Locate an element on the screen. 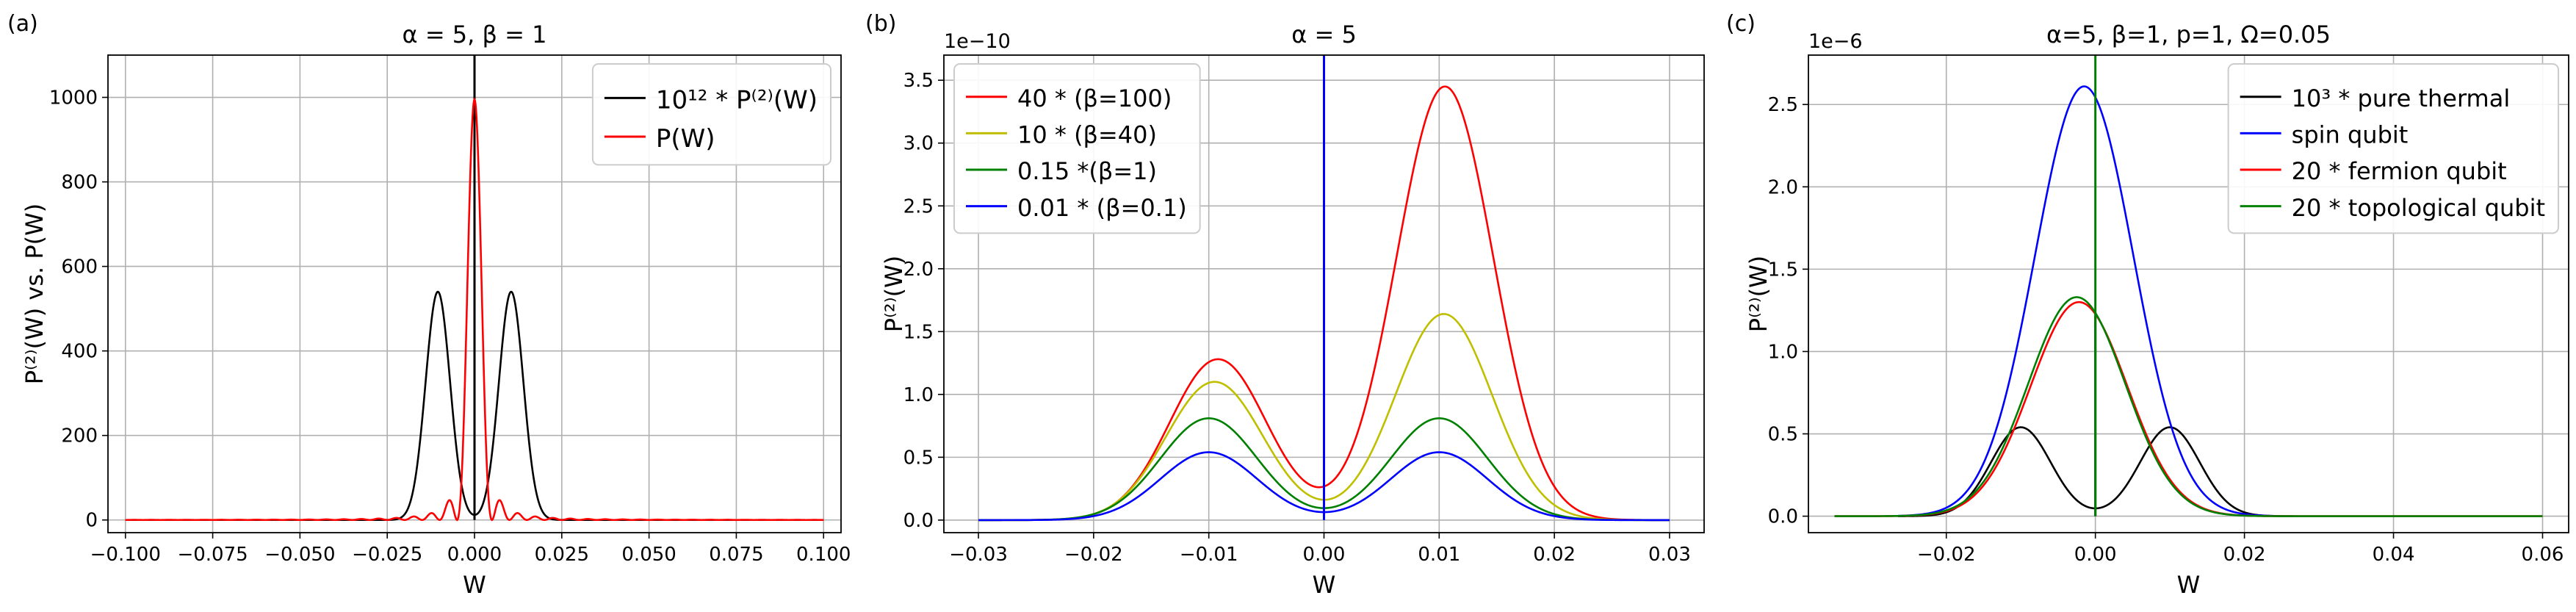  legend-item: 0.15 *(β=1) is located at coordinates (1061, 171).